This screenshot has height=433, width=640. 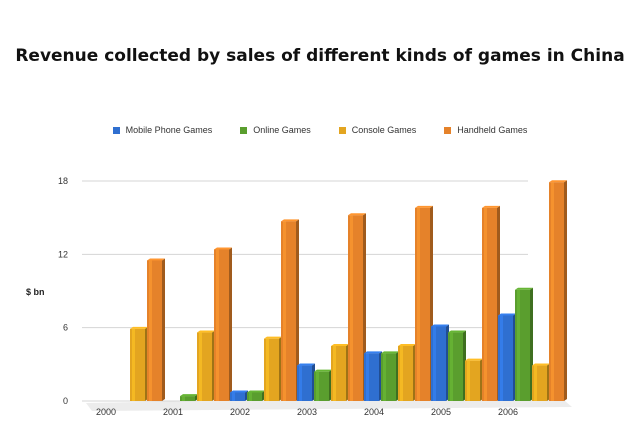 I want to click on x-tick-label: 2005, so click(x=441, y=412).